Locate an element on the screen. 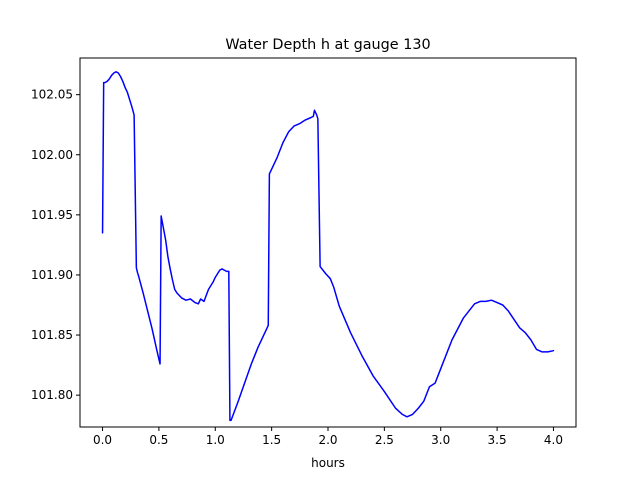  chart-title: Water Depth h at gauge 130 is located at coordinates (327, 45).